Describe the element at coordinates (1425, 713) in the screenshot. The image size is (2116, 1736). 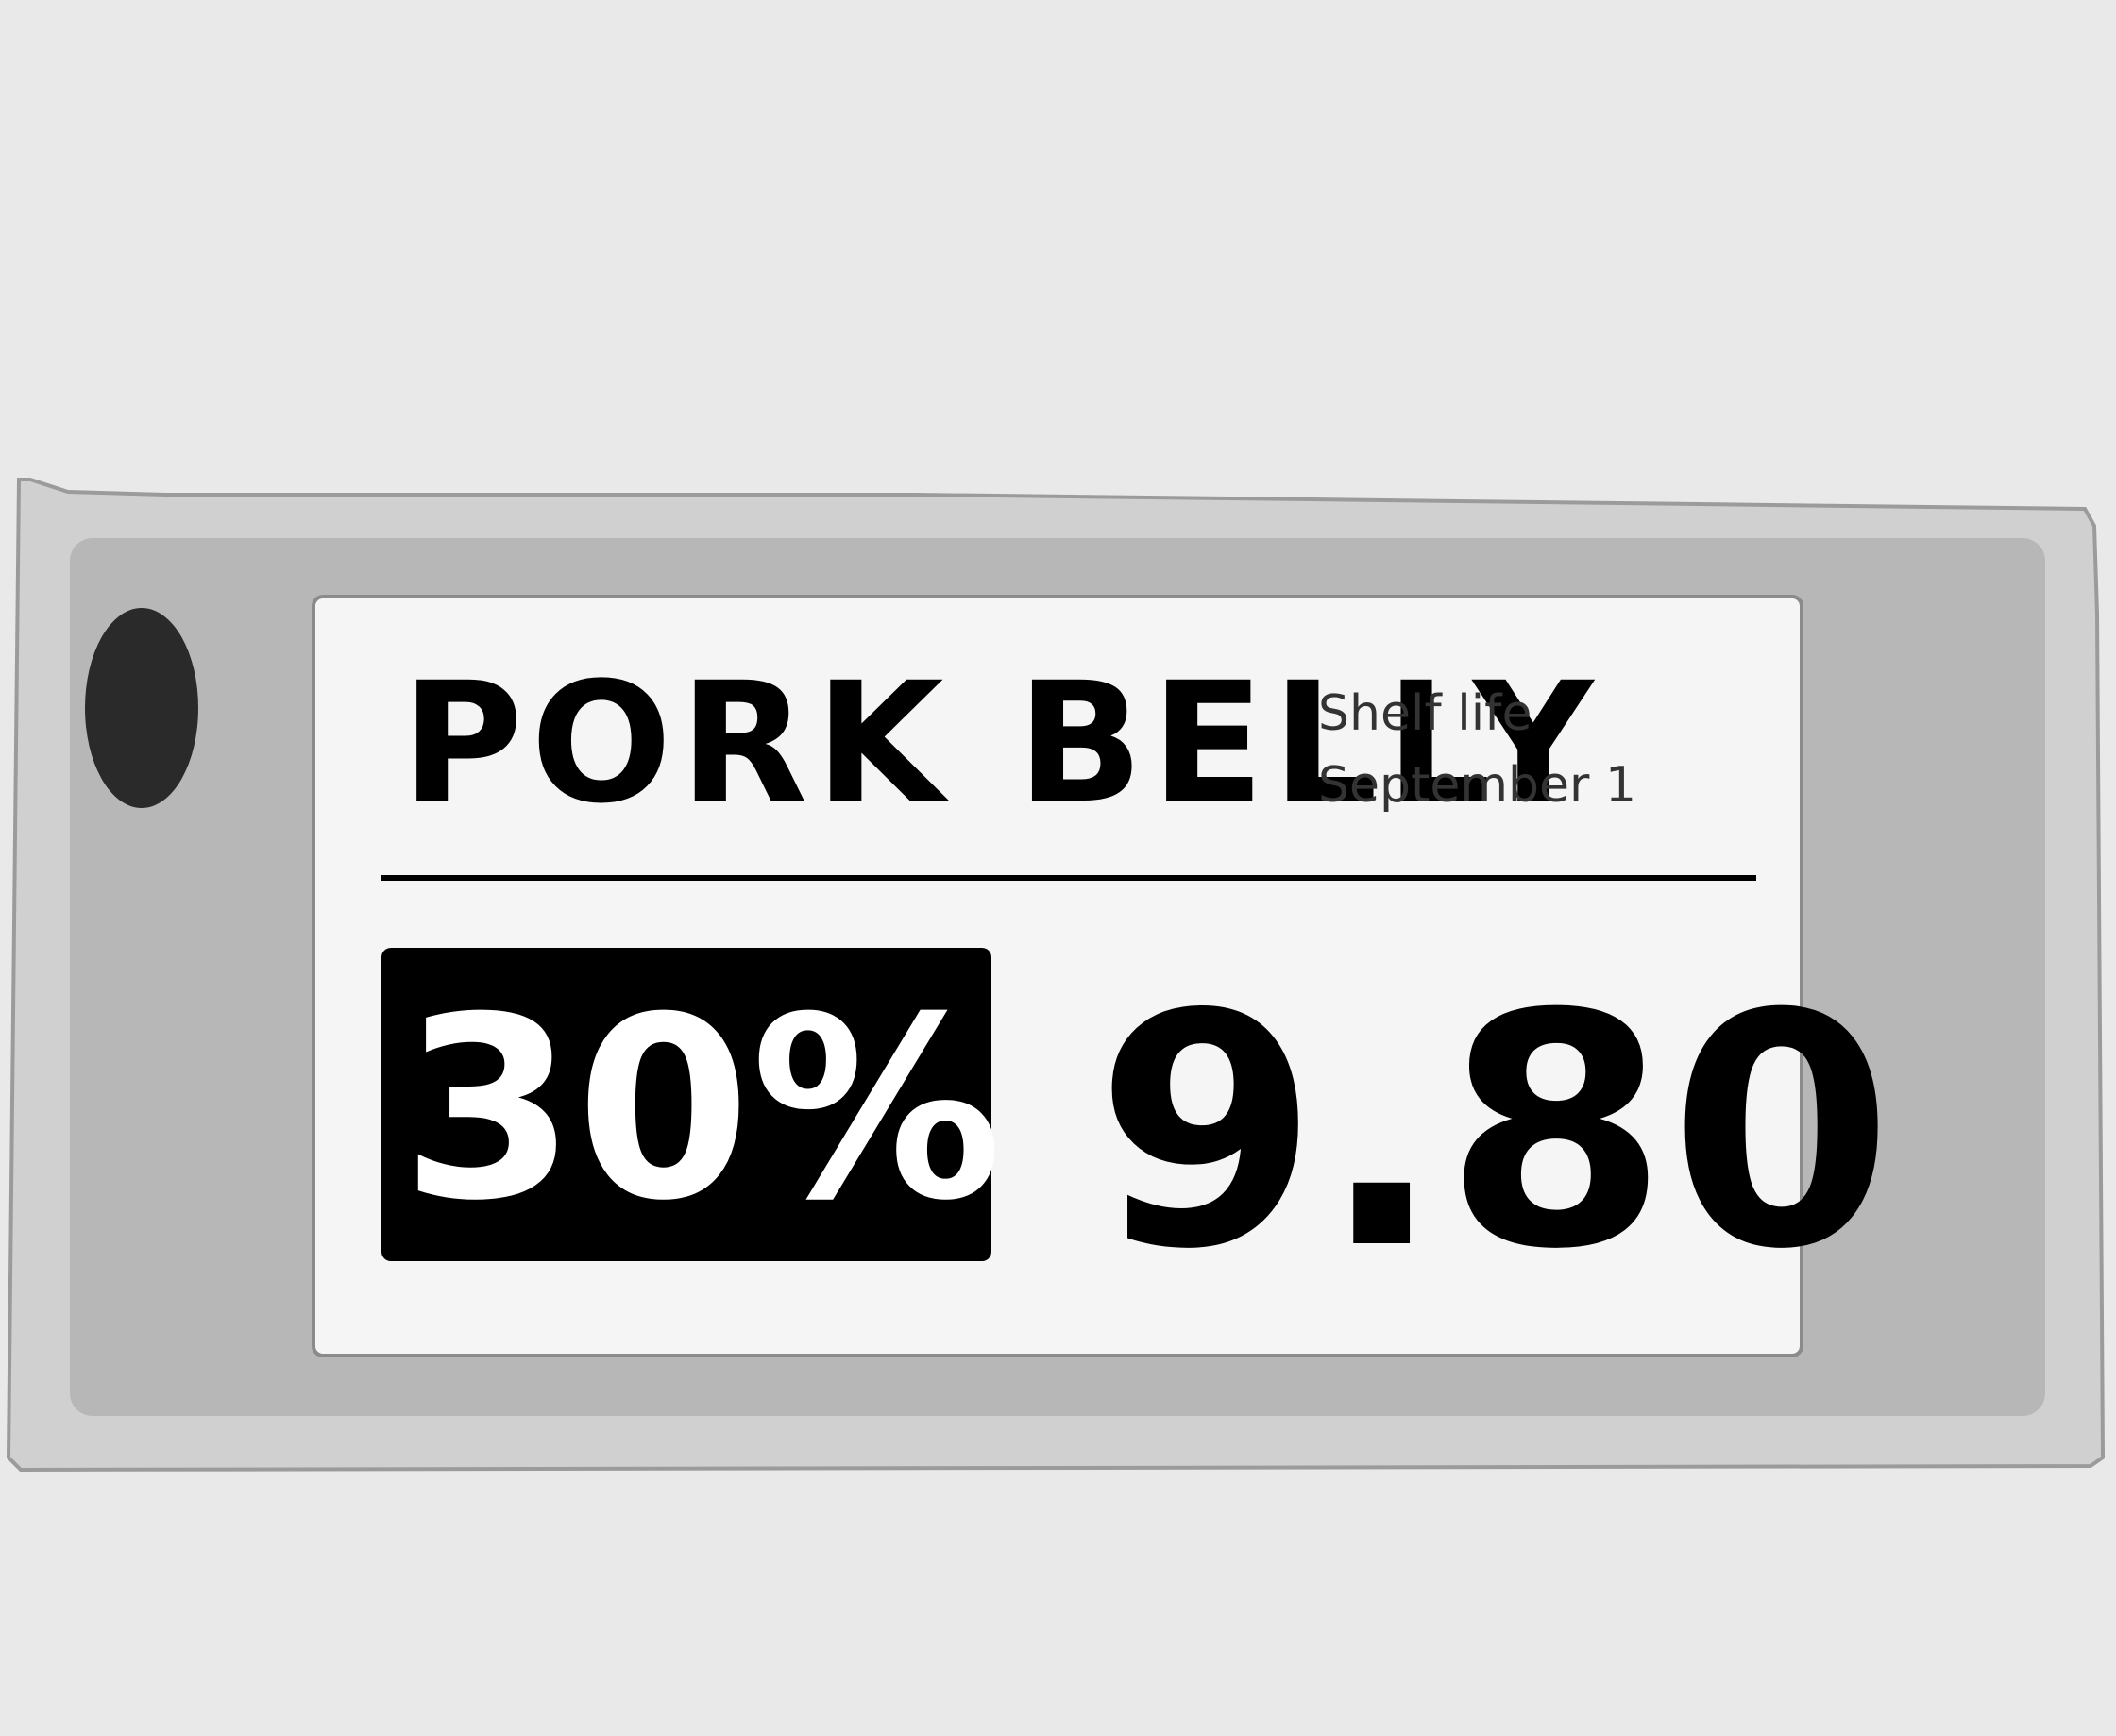
I see `shelf-life-label: Shelf life` at that location.